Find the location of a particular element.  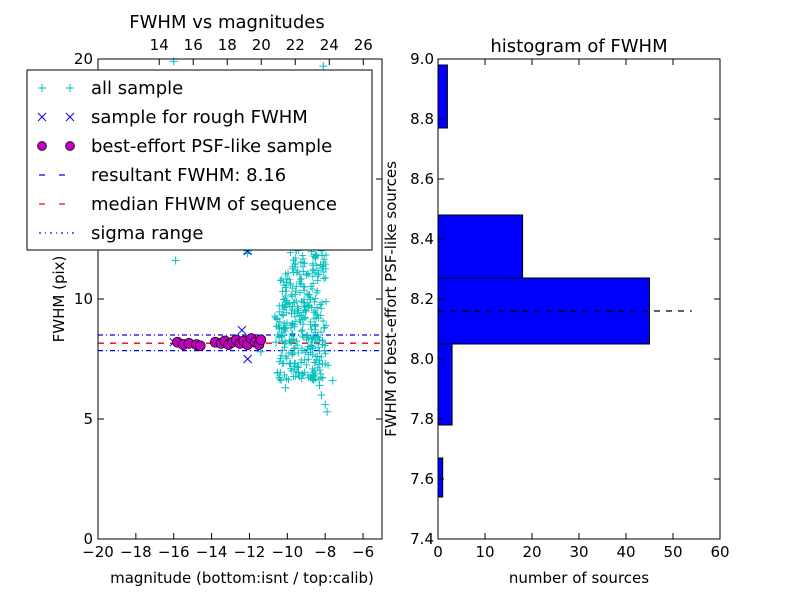

x-tick-label: −14 is located at coordinates (212, 552).